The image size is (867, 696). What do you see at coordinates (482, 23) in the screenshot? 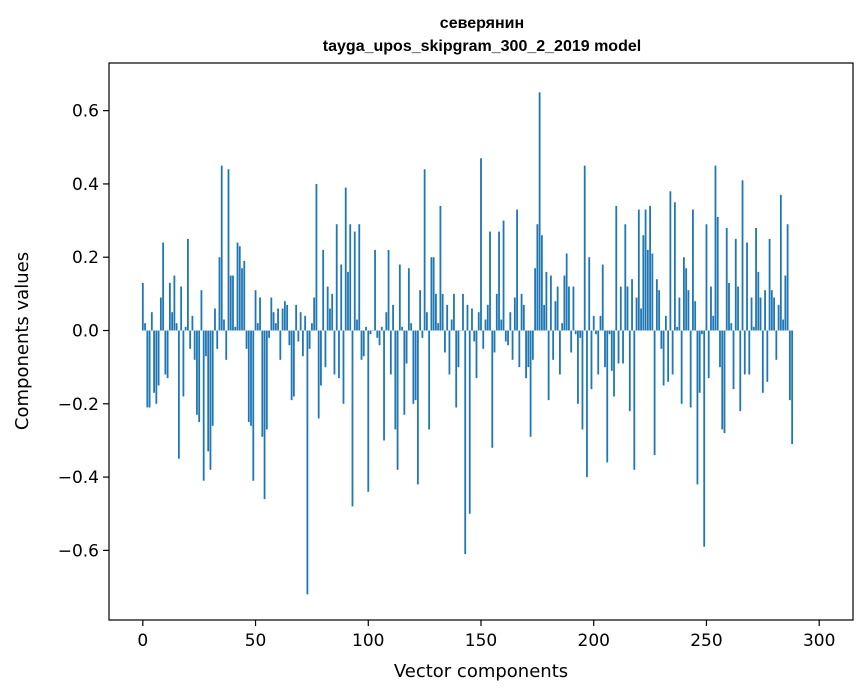
I see `chart-title: северянин` at bounding box center [482, 23].